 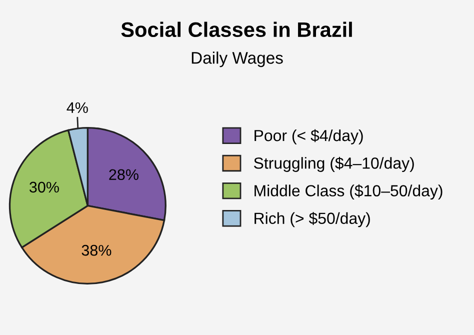 What do you see at coordinates (312, 220) in the screenshot?
I see `legend-label: Rich (> $50/day)` at bounding box center [312, 220].